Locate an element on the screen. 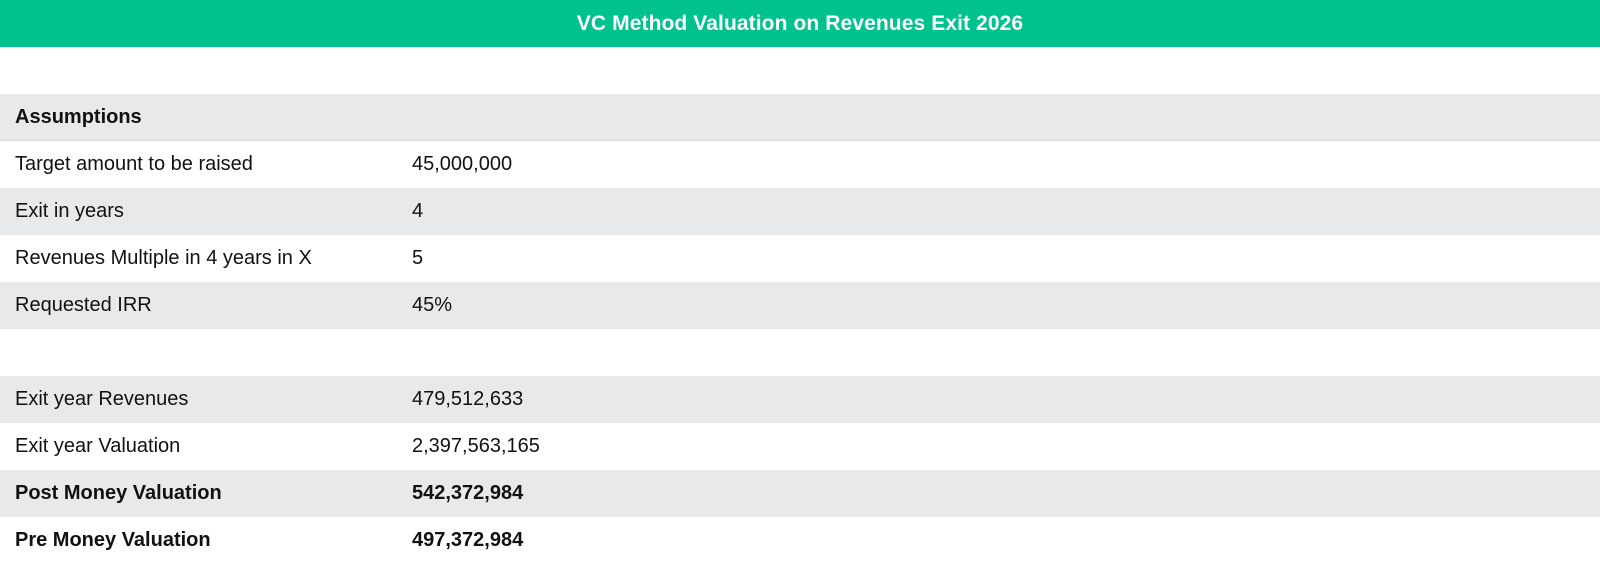 This screenshot has height=564, width=1600. table-row: Exit year Revenues 479,512,633 is located at coordinates (800, 399).